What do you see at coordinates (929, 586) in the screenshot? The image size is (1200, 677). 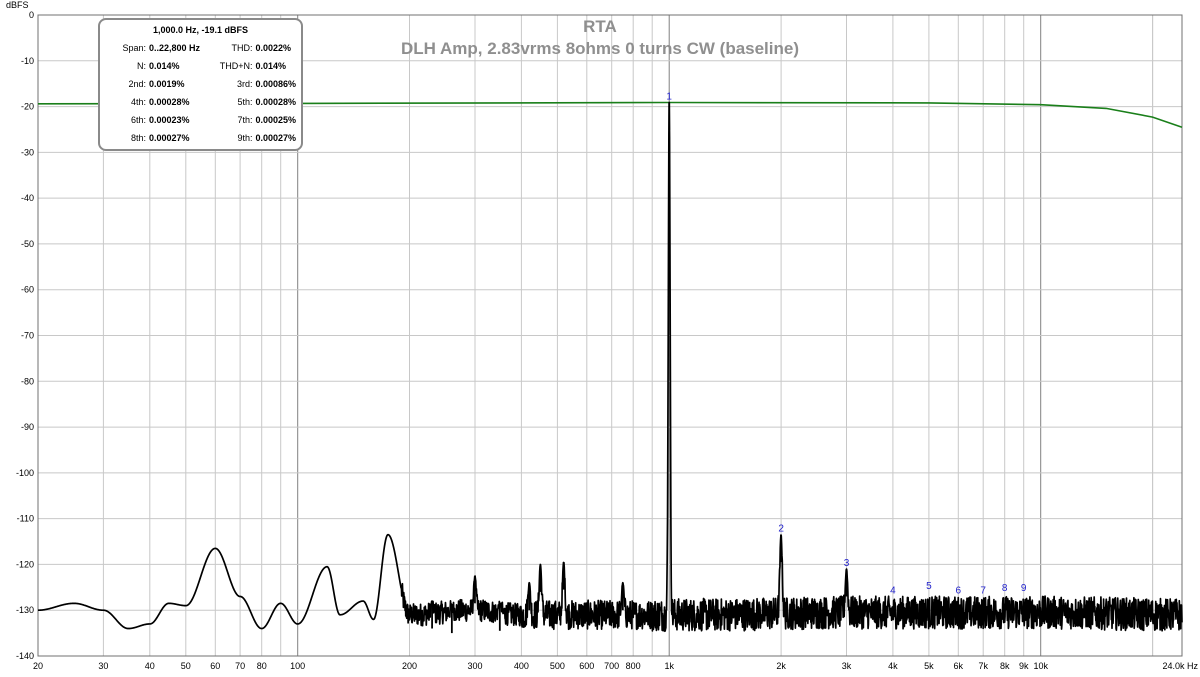 I see `harmonic-marker-label: 5` at bounding box center [929, 586].